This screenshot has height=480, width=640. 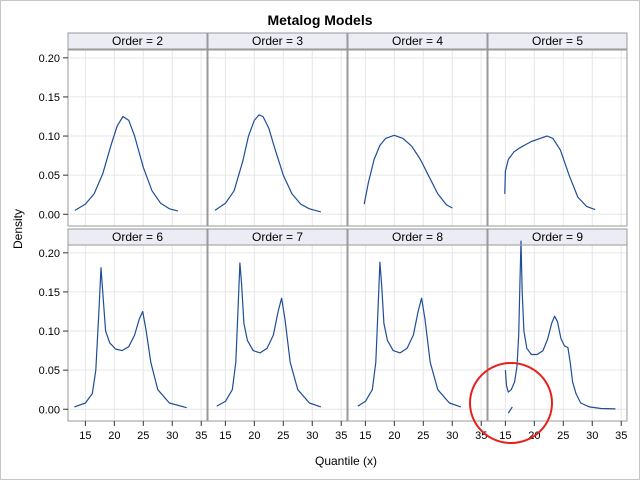 I want to click on x-axis: 15 20 25 30 35 15 20 25 30 35 15 20 25 30 35 15 20 25 30 35, so click(x=353, y=431).